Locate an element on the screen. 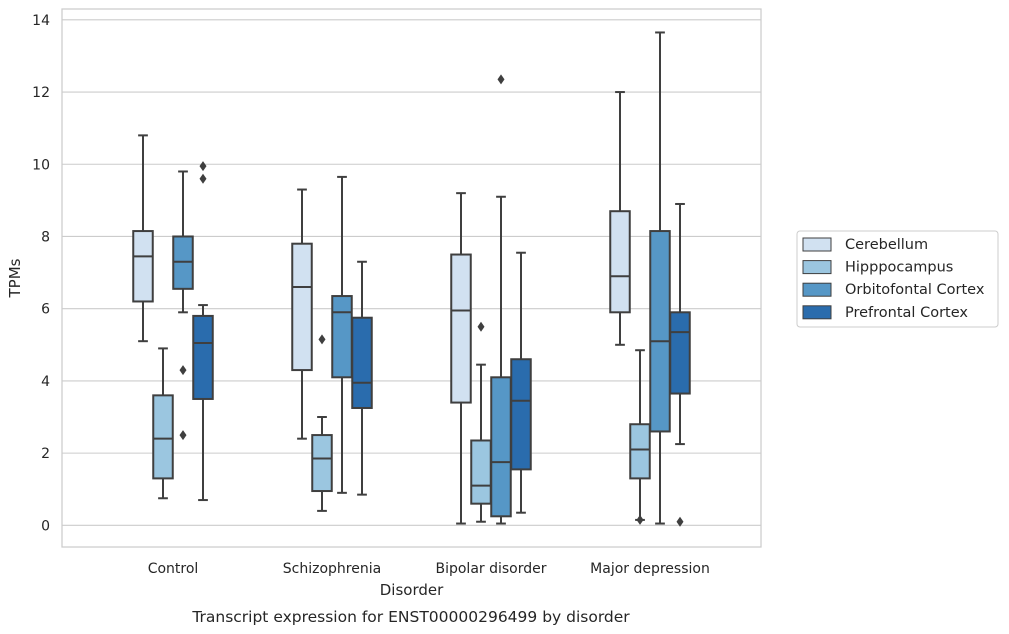  y-tick-label: 0 is located at coordinates (45, 526).